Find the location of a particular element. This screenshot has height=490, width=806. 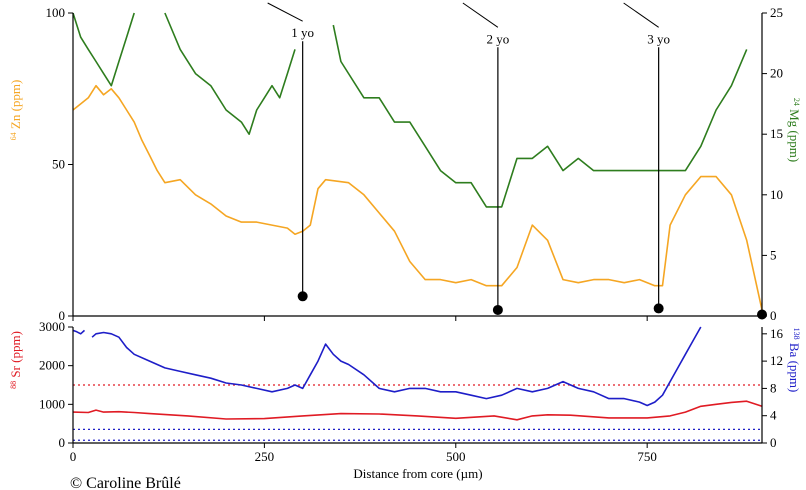

top-right-tick-label: 10 is located at coordinates (776, 194).